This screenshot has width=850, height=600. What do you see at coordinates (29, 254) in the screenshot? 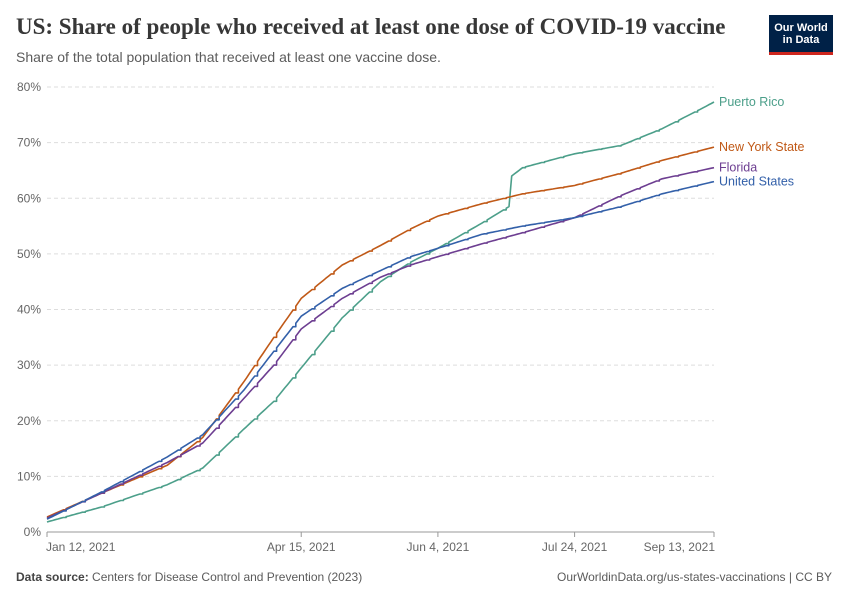
I see `y-tick-label: 50%` at bounding box center [29, 254].